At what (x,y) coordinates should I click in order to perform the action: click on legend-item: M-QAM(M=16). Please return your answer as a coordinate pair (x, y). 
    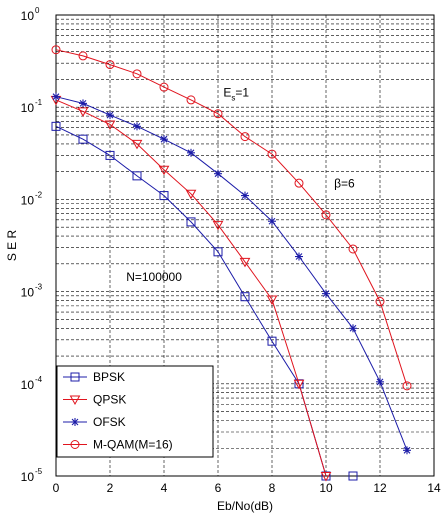
    Looking at the image, I should click on (118, 445).